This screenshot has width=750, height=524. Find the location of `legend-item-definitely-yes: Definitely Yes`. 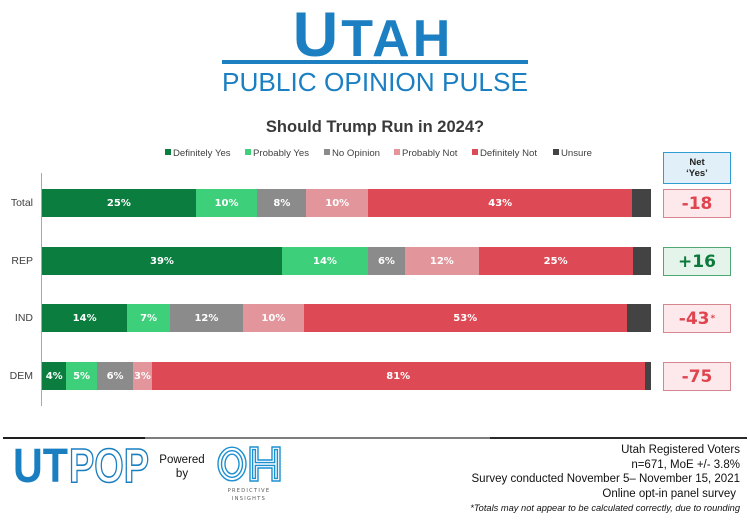

legend-item-definitely-yes: Definitely Yes is located at coordinates (198, 154).